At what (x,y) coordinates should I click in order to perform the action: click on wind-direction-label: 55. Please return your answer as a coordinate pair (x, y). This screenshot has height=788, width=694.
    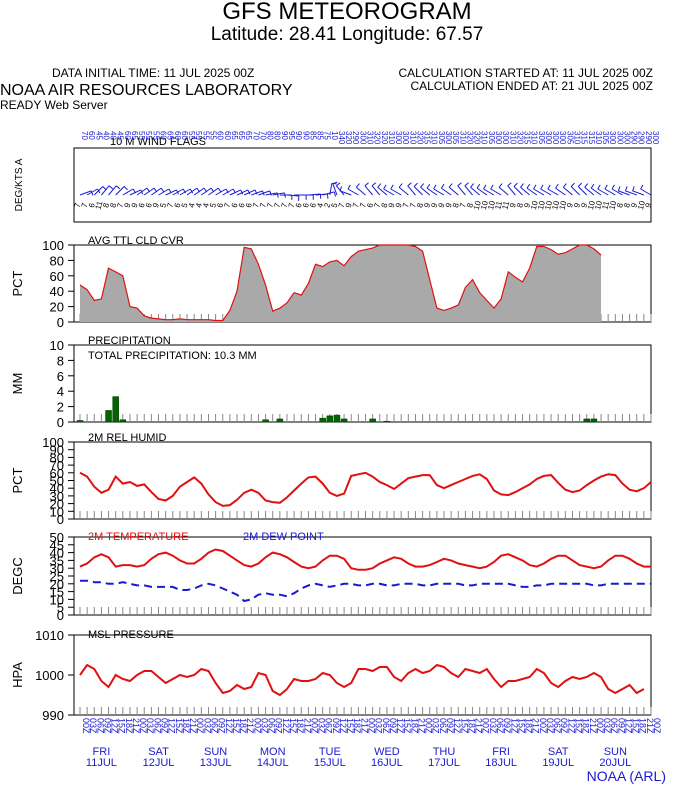
    Looking at the image, I should click on (148, 135).